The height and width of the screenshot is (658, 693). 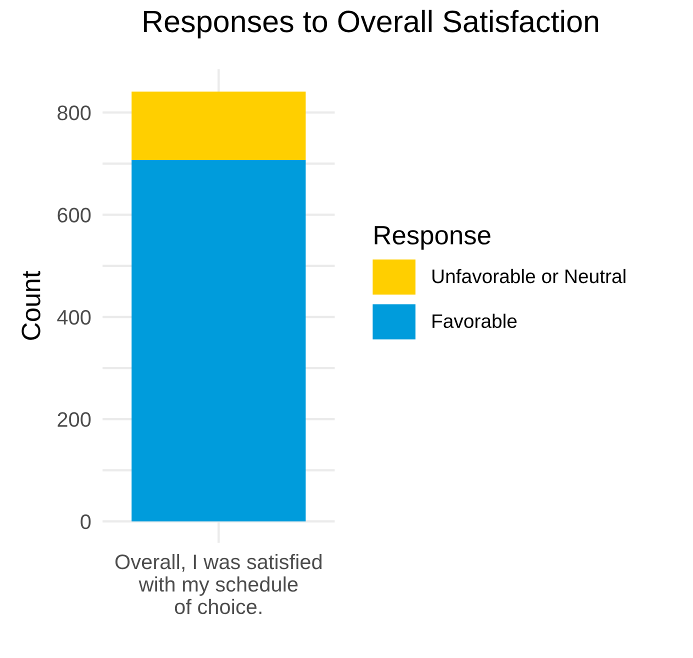 I want to click on y-tick-label: 200, so click(x=74, y=419).